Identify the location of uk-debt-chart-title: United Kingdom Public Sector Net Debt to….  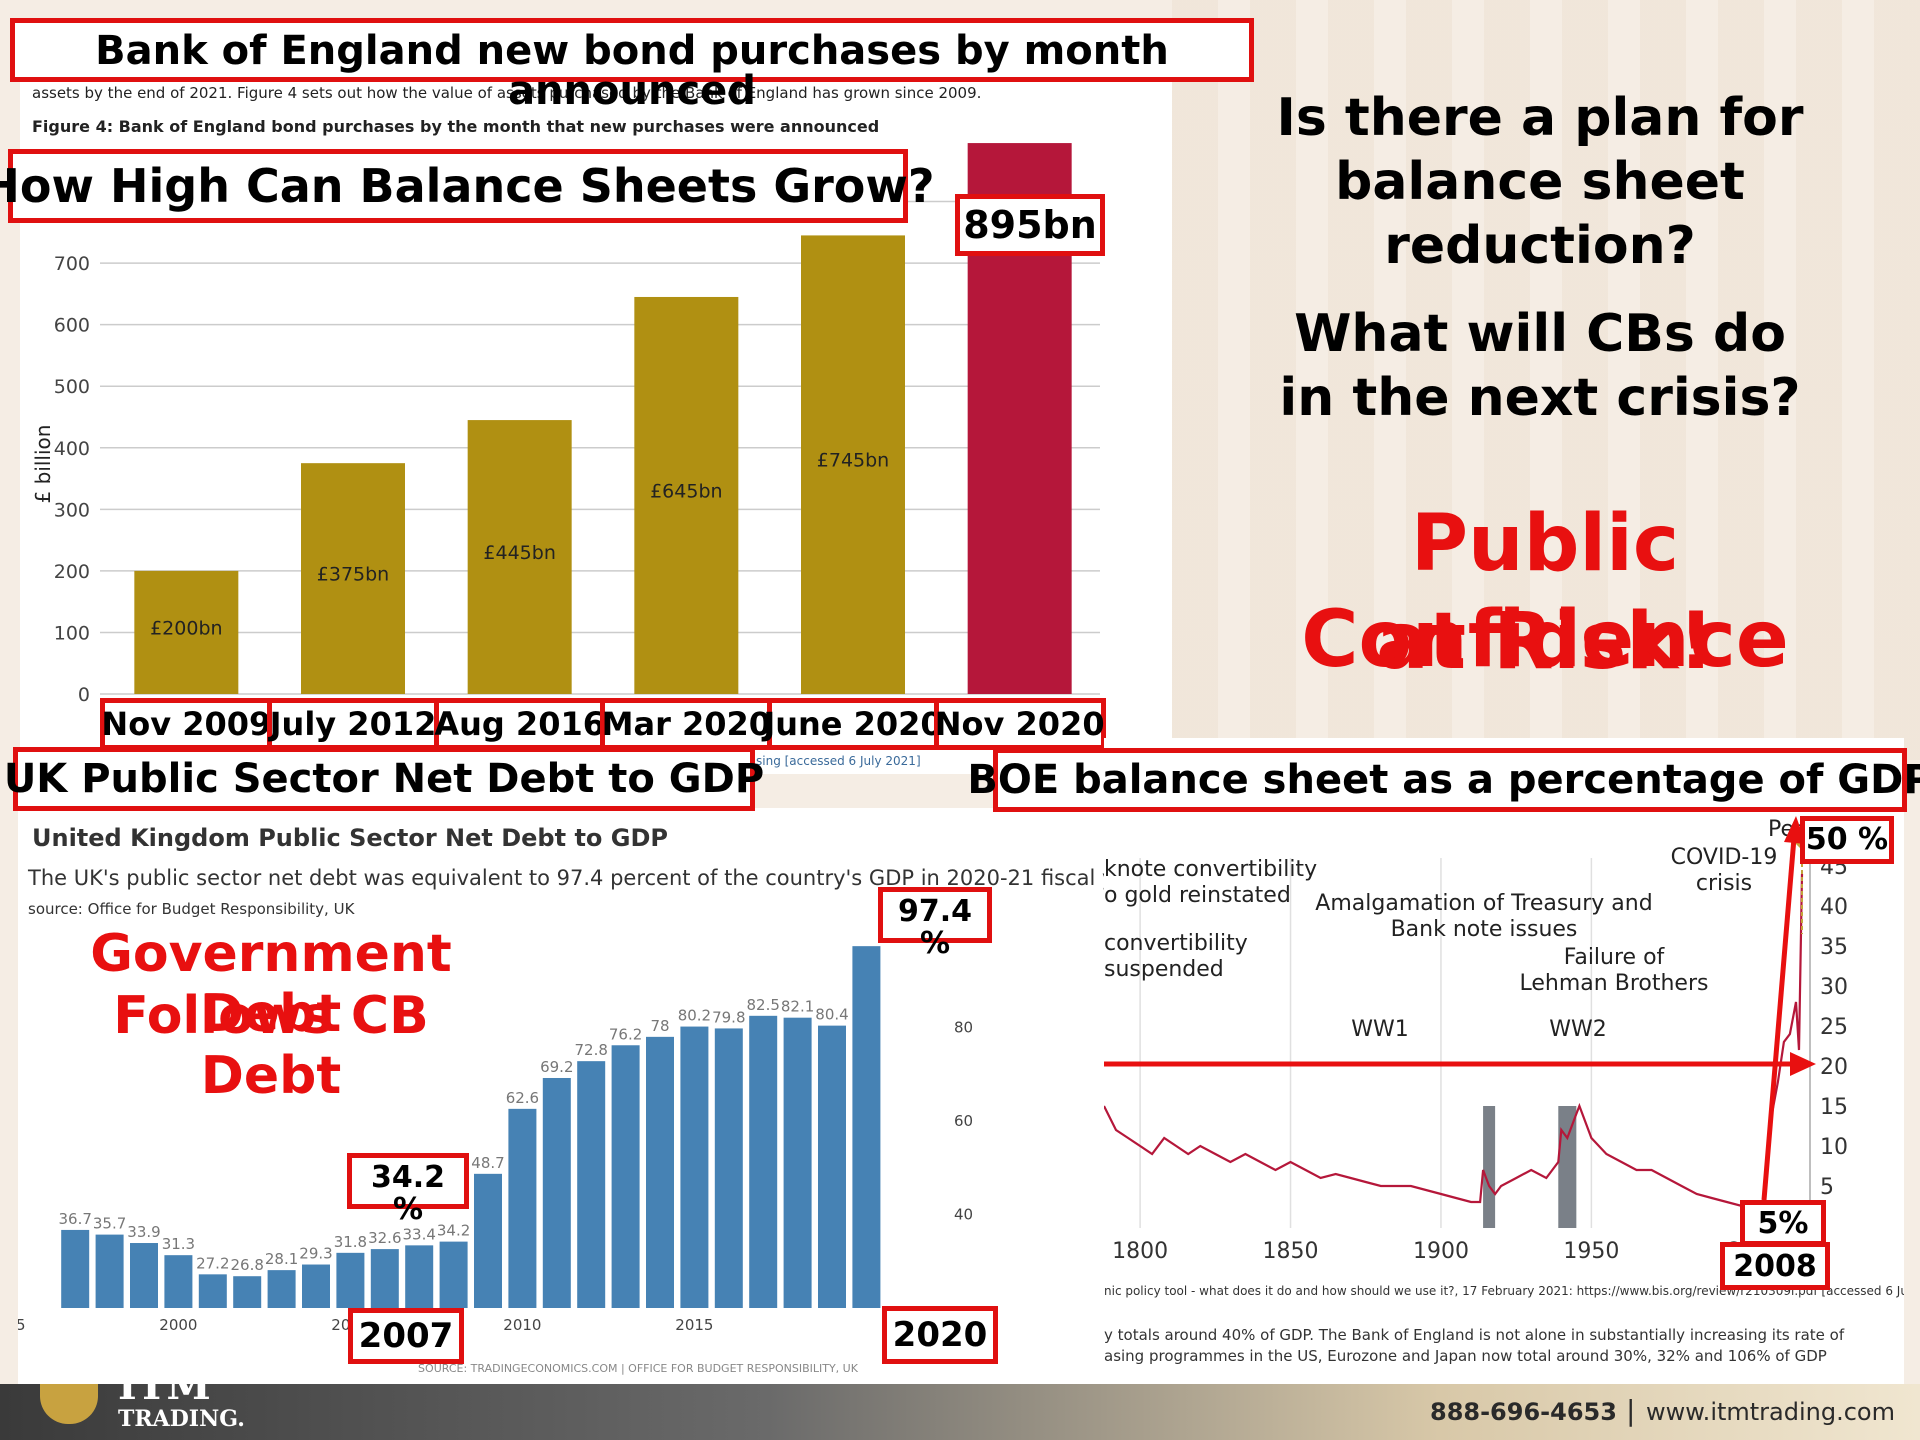
(350, 838).